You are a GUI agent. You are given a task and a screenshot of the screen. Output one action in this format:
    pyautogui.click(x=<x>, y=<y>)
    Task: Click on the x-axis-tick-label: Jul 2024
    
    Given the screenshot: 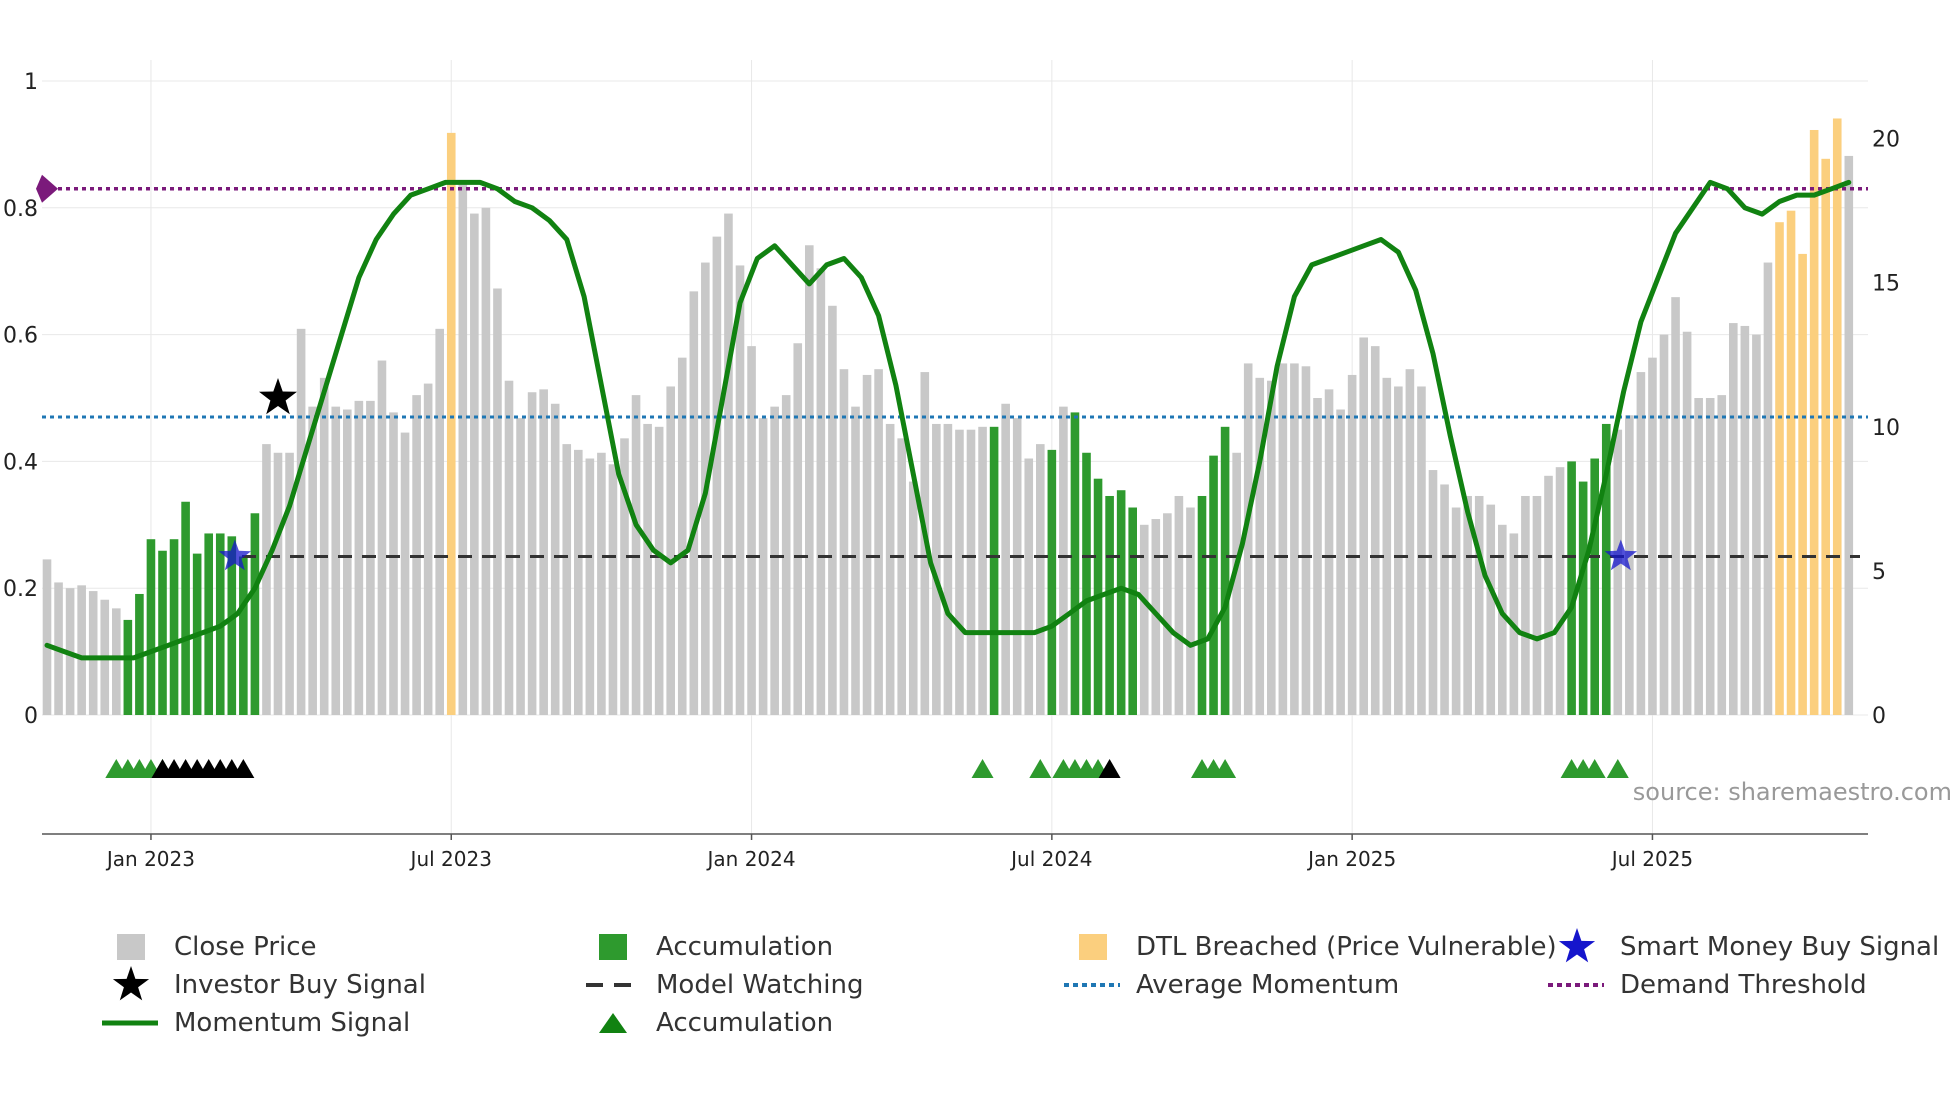 What is the action you would take?
    pyautogui.click(x=1050, y=859)
    